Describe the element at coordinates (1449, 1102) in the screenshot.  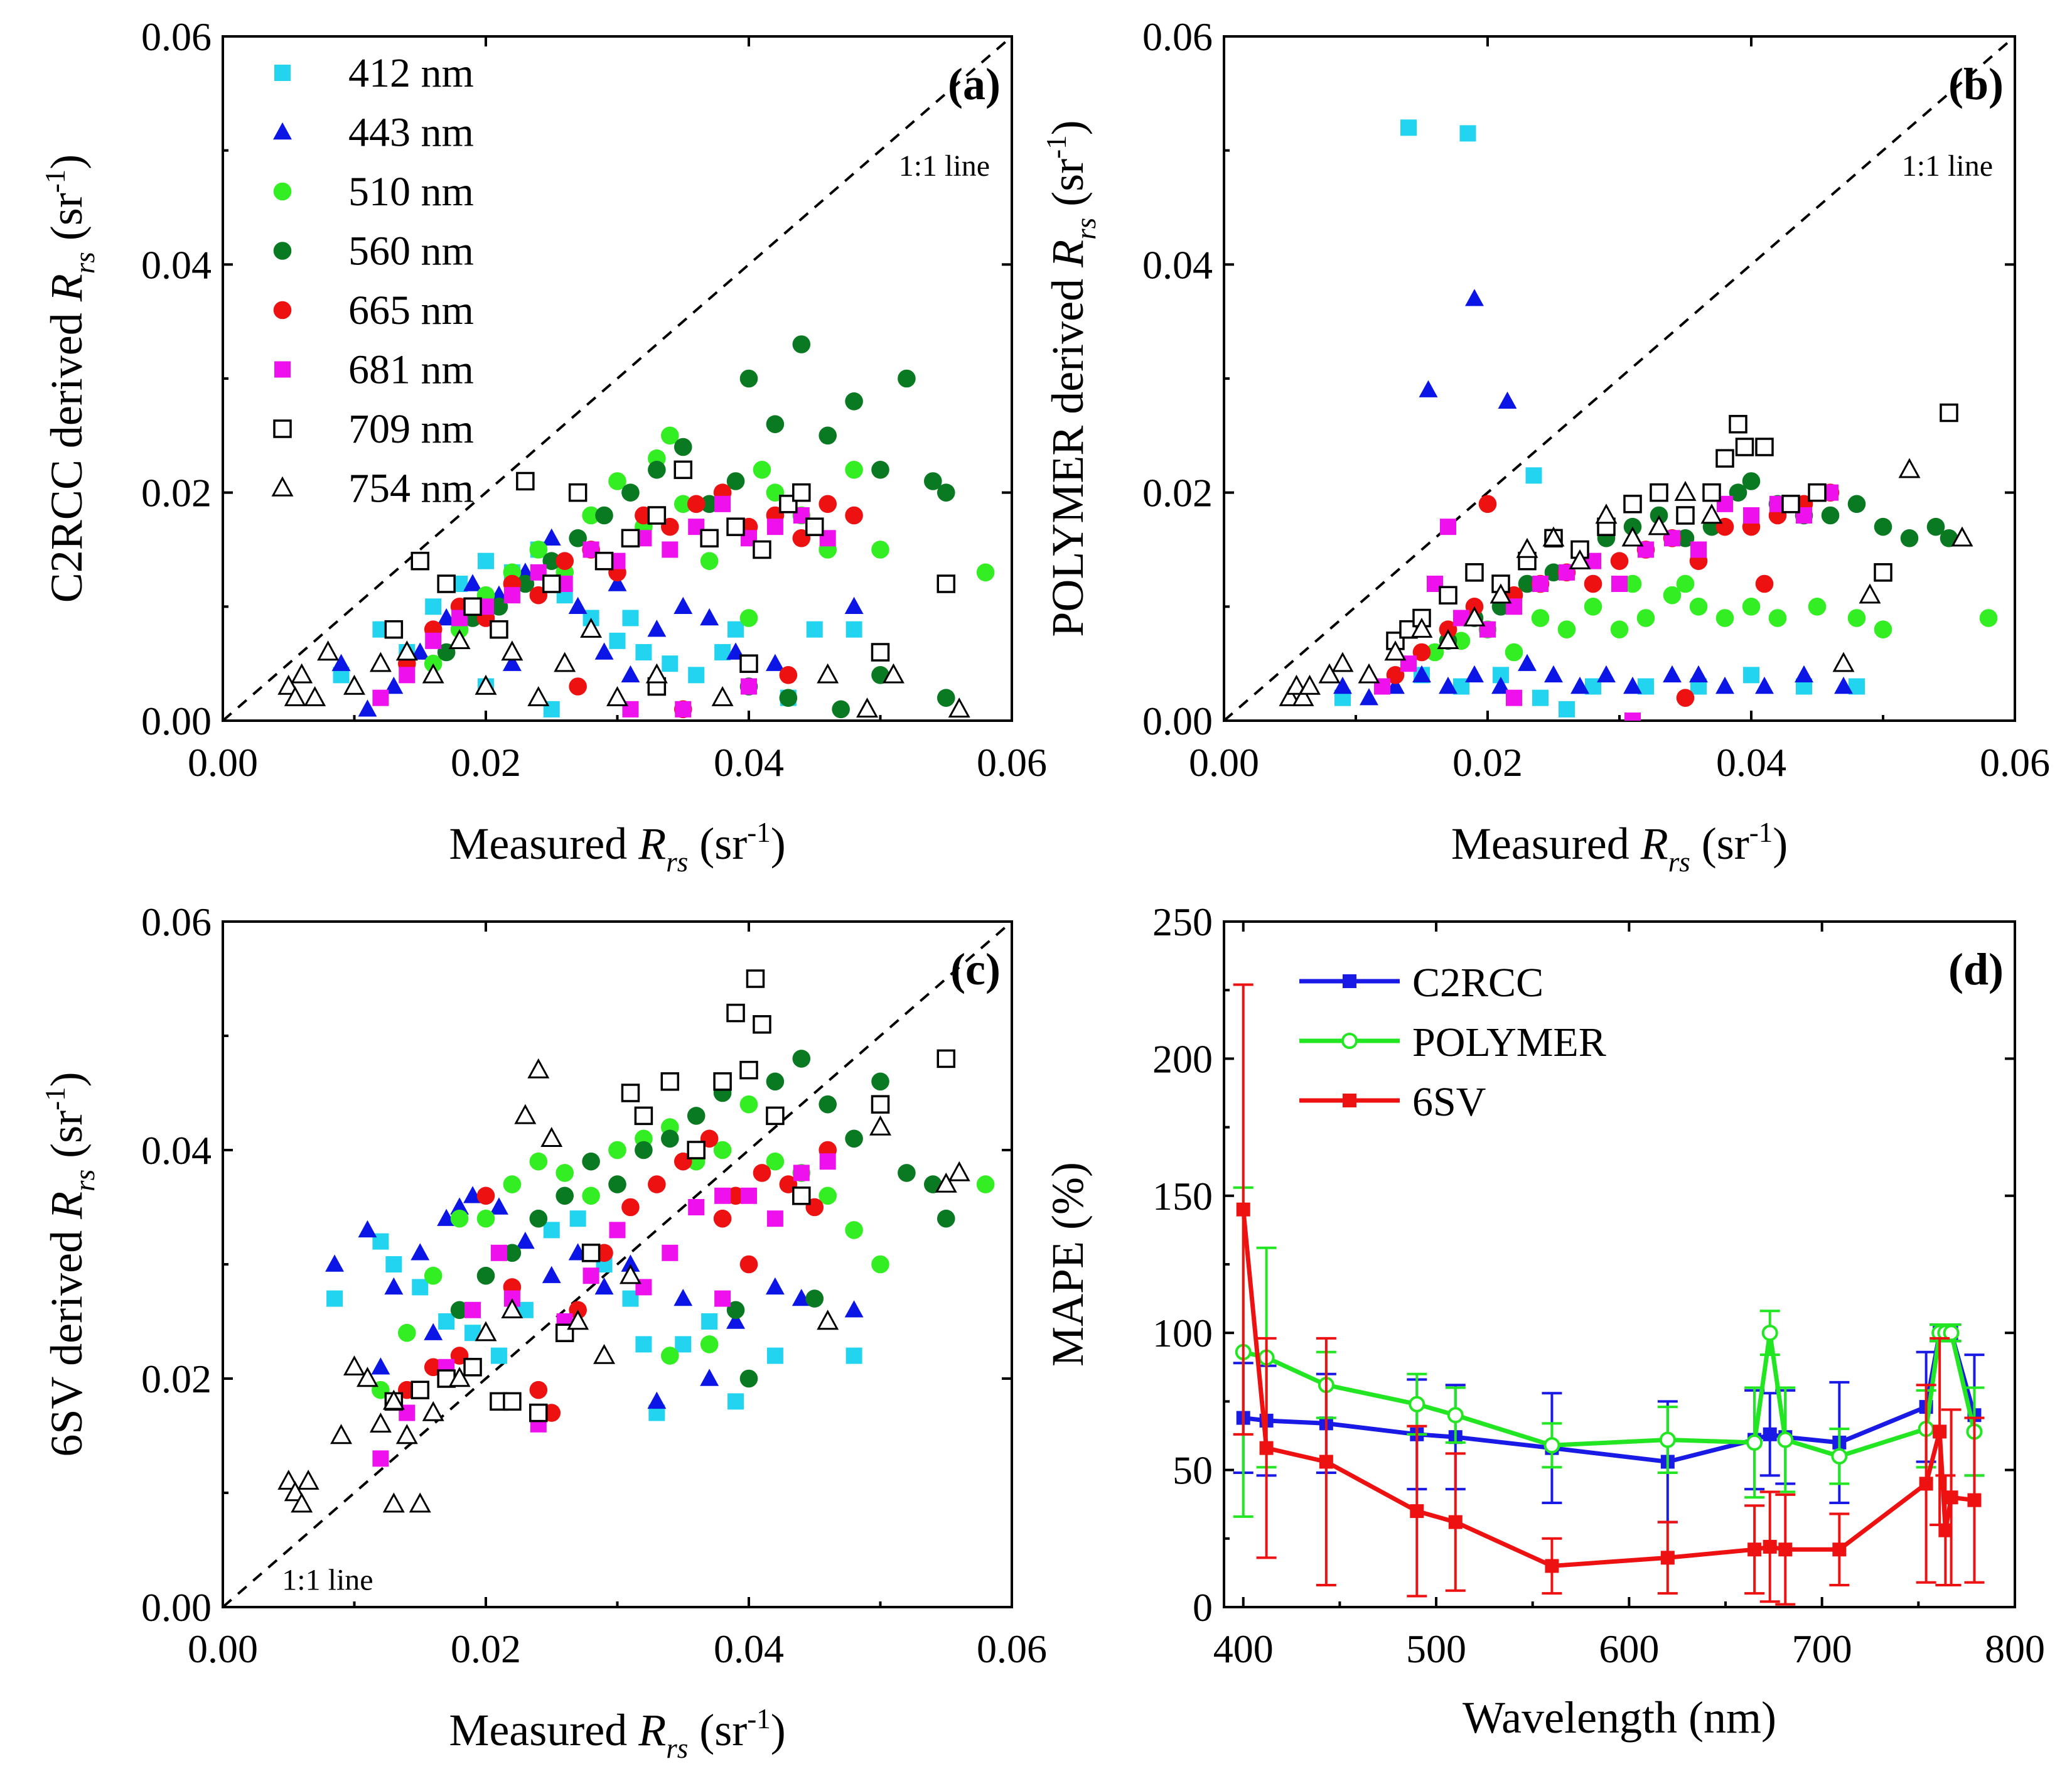
I see `legend-label: 6SV` at that location.